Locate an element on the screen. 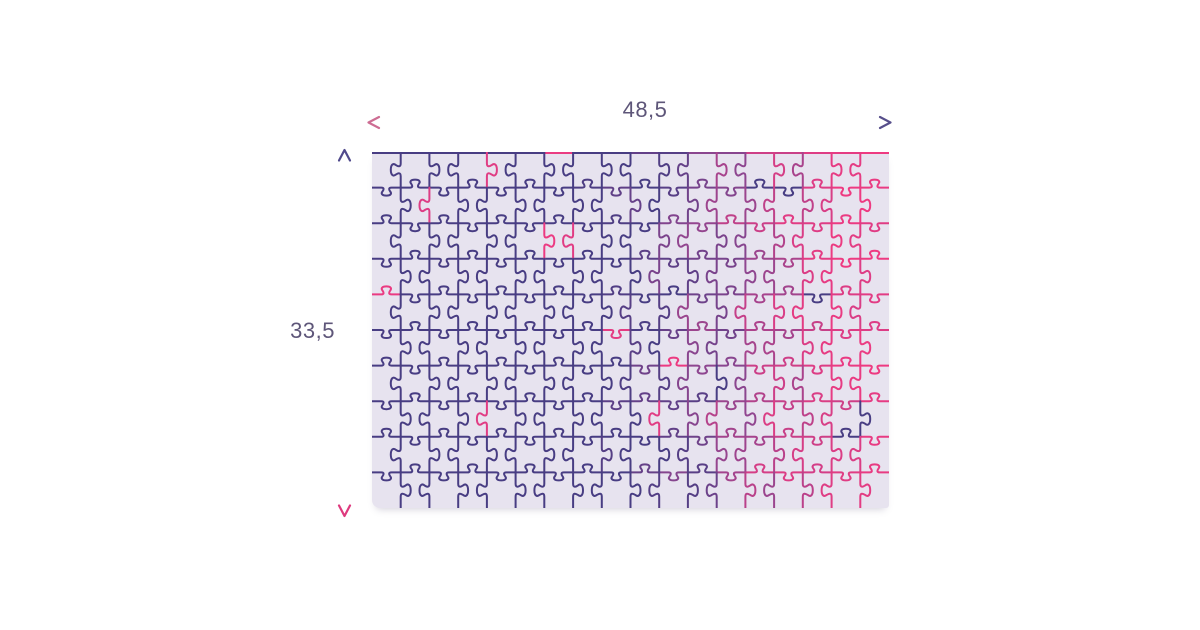 This screenshot has width=1200, height=630. height-arrow-top-head-icon is located at coordinates (344, 155).